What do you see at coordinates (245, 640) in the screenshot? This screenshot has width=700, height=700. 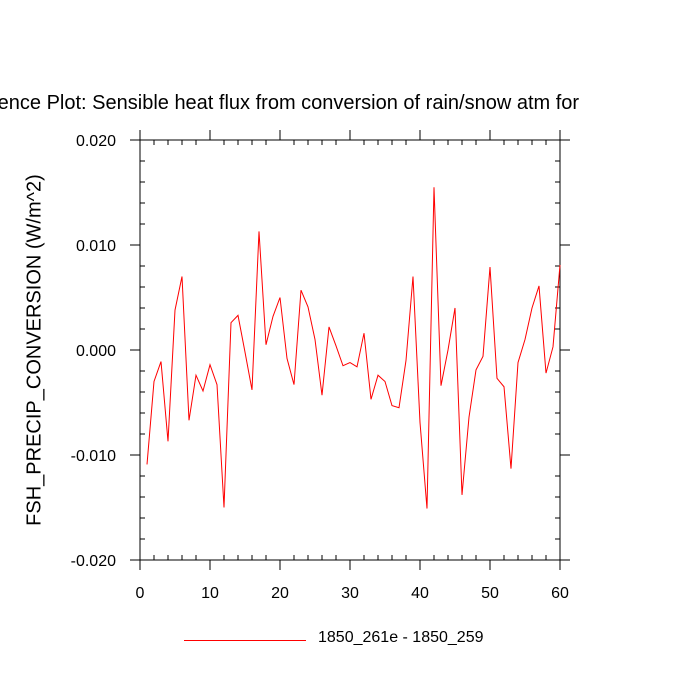 I see `legend-line-swatch` at bounding box center [245, 640].